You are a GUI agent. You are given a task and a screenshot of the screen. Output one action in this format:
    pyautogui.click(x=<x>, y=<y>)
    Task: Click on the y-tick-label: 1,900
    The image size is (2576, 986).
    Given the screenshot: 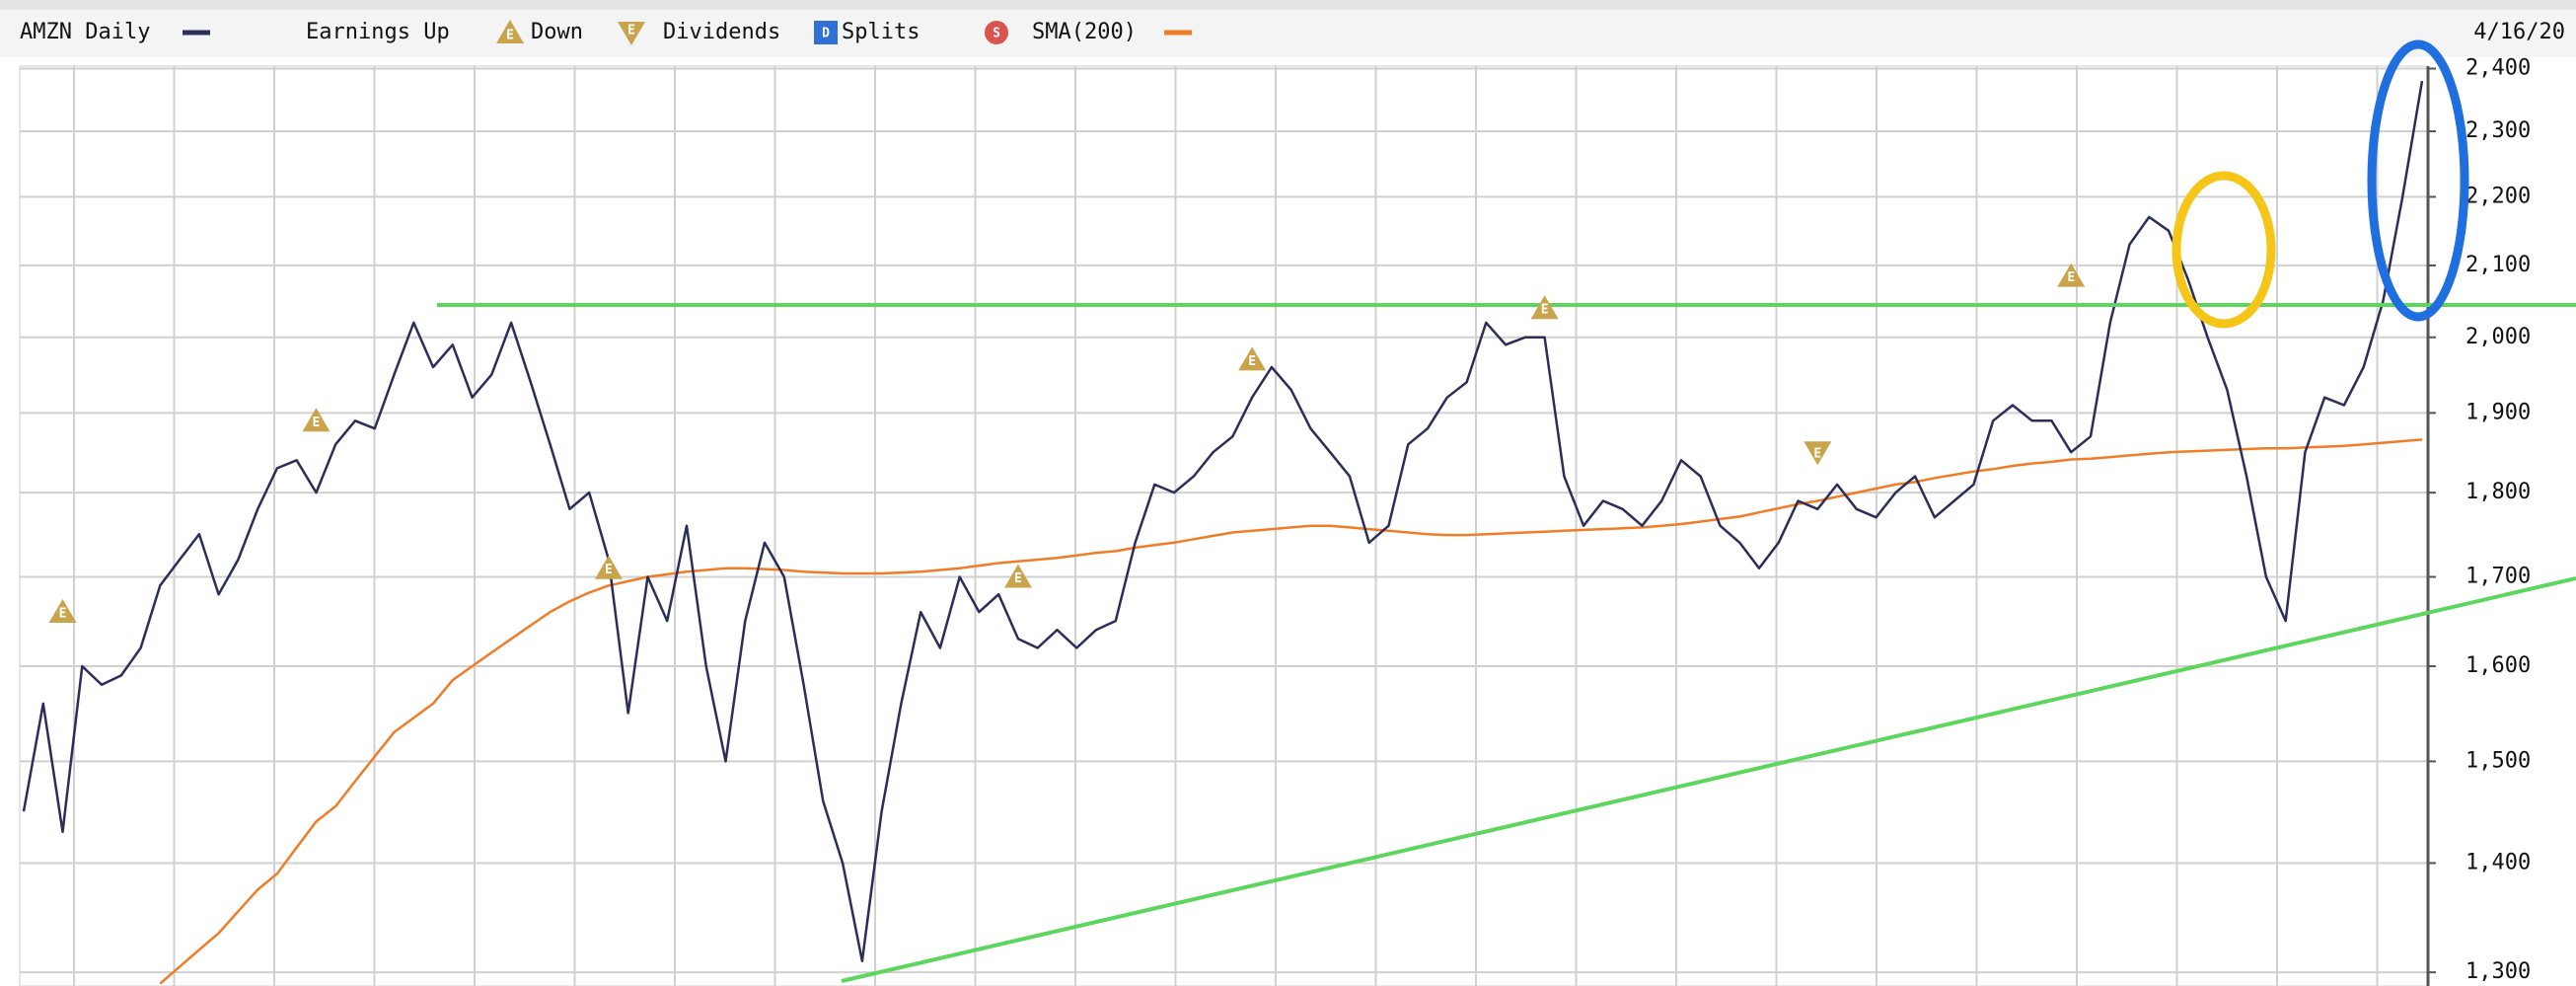 What is the action you would take?
    pyautogui.click(x=2498, y=412)
    